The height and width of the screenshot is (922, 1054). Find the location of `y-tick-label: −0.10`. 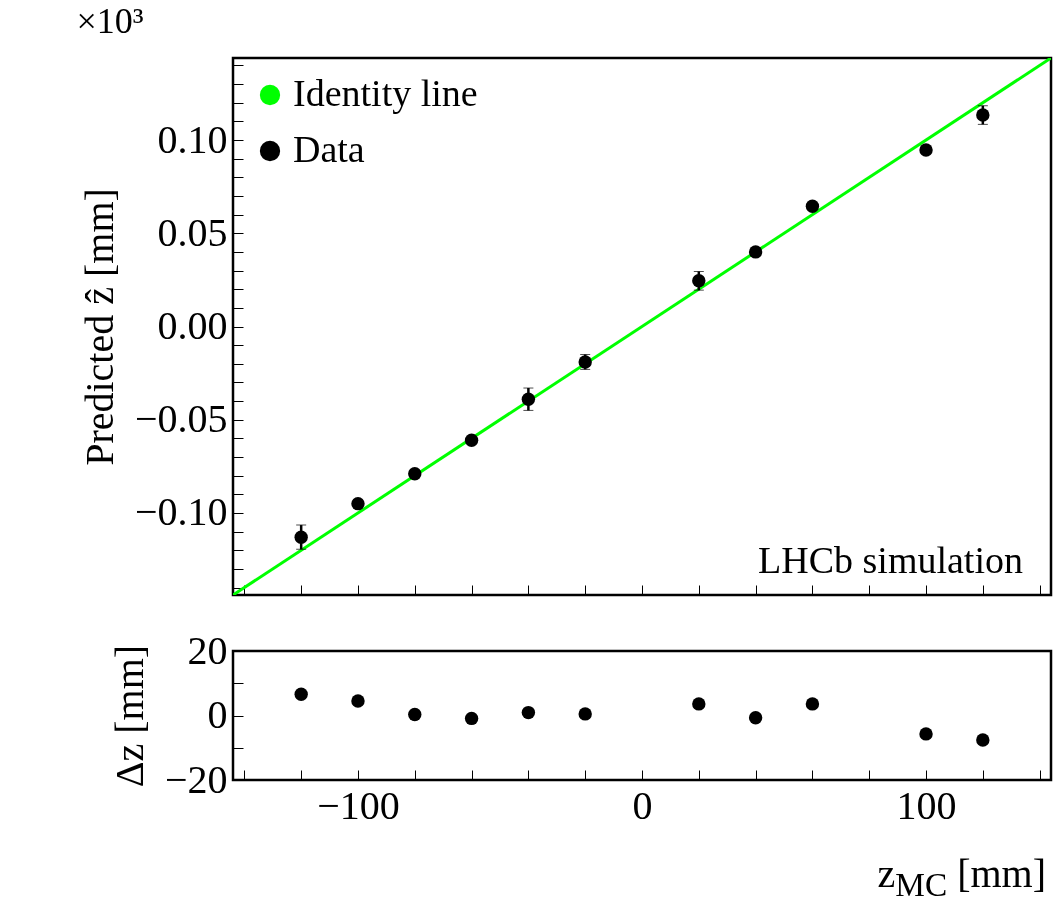

y-tick-label: −0.10 is located at coordinates (181, 512).